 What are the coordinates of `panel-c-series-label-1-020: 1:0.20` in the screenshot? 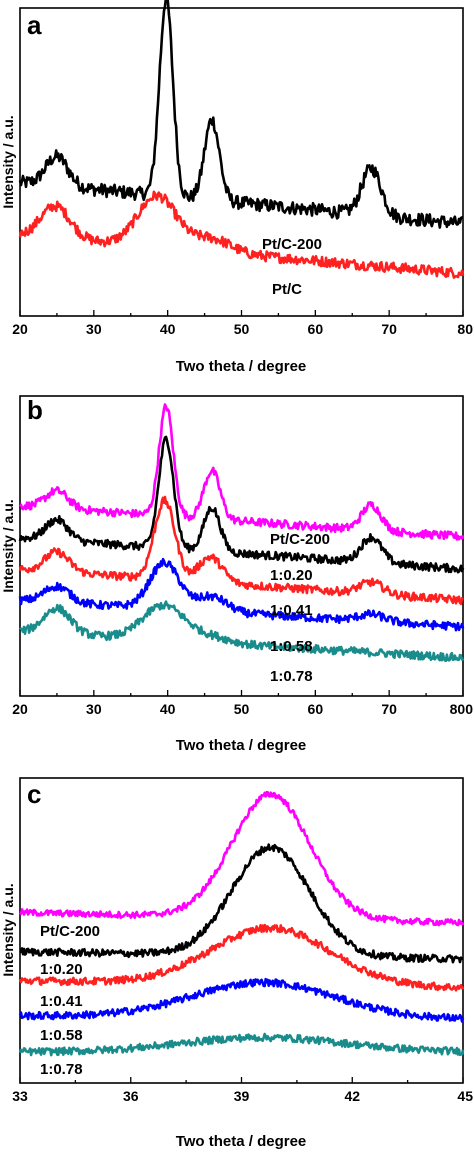 It's located at (61, 969).